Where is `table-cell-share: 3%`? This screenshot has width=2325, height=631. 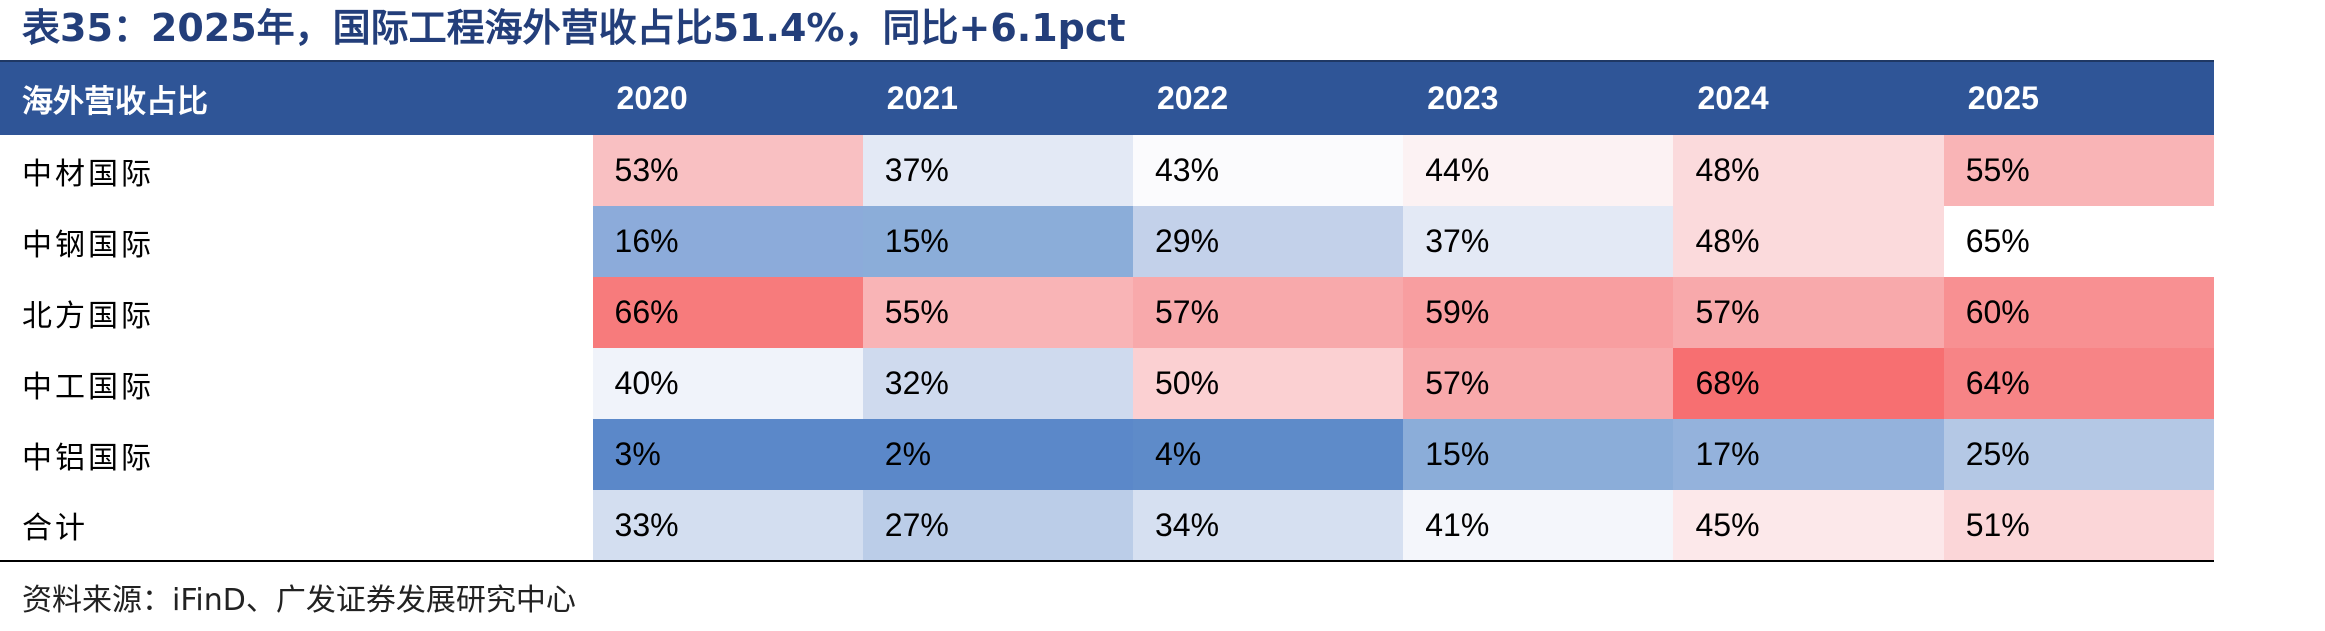 table-cell-share: 3% is located at coordinates (727, 454).